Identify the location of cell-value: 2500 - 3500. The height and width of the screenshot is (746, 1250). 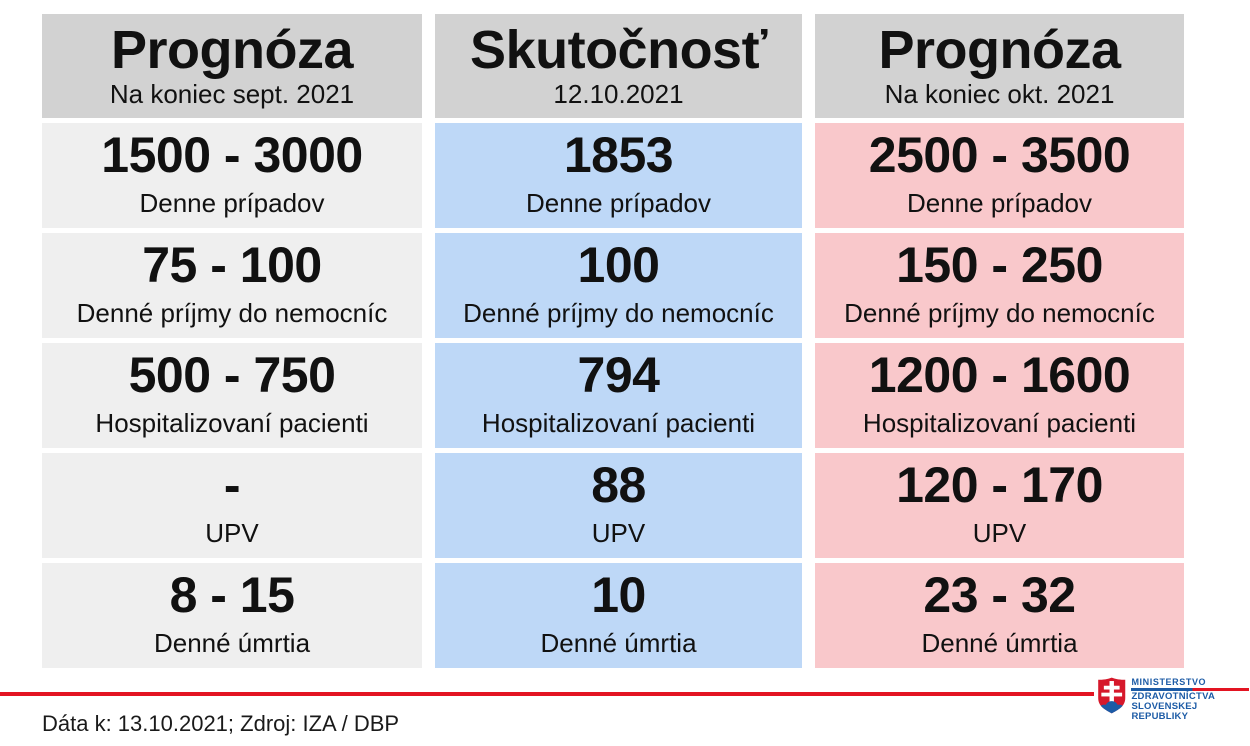
(999, 155).